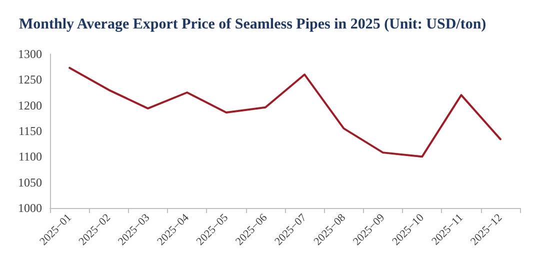 The width and height of the screenshot is (548, 279). Describe the element at coordinates (30, 182) in the screenshot. I see `y-tick-label: 1050` at that location.